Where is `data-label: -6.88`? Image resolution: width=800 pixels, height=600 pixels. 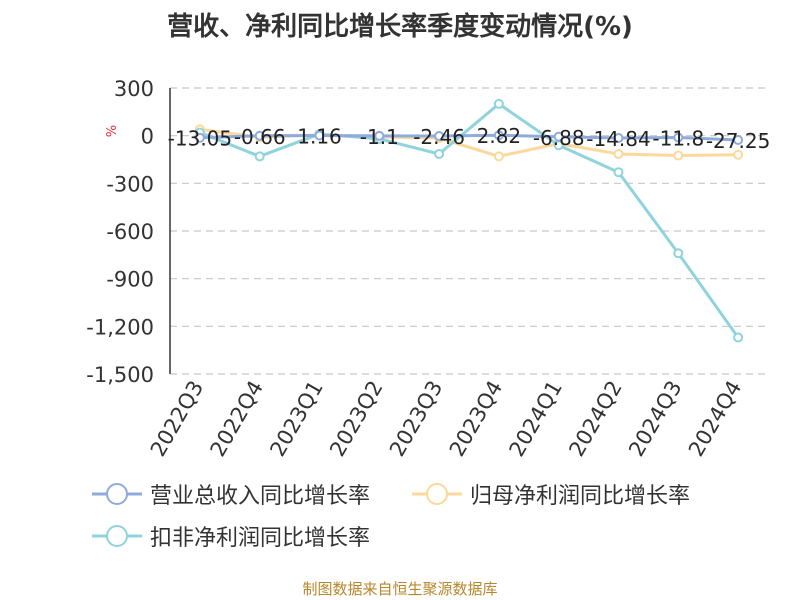
data-label: -6.88 is located at coordinates (559, 138).